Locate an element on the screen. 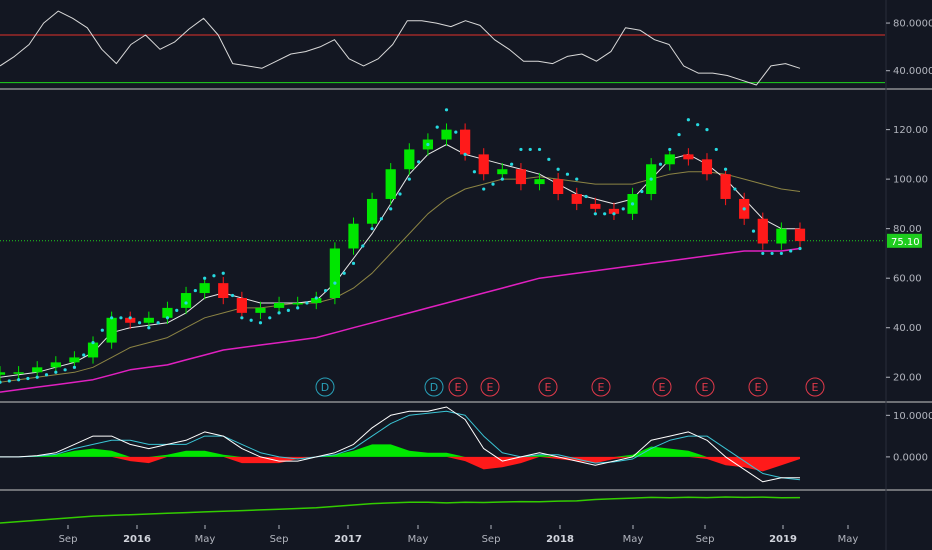  time-axis-label: 2016 is located at coordinates (137, 539).